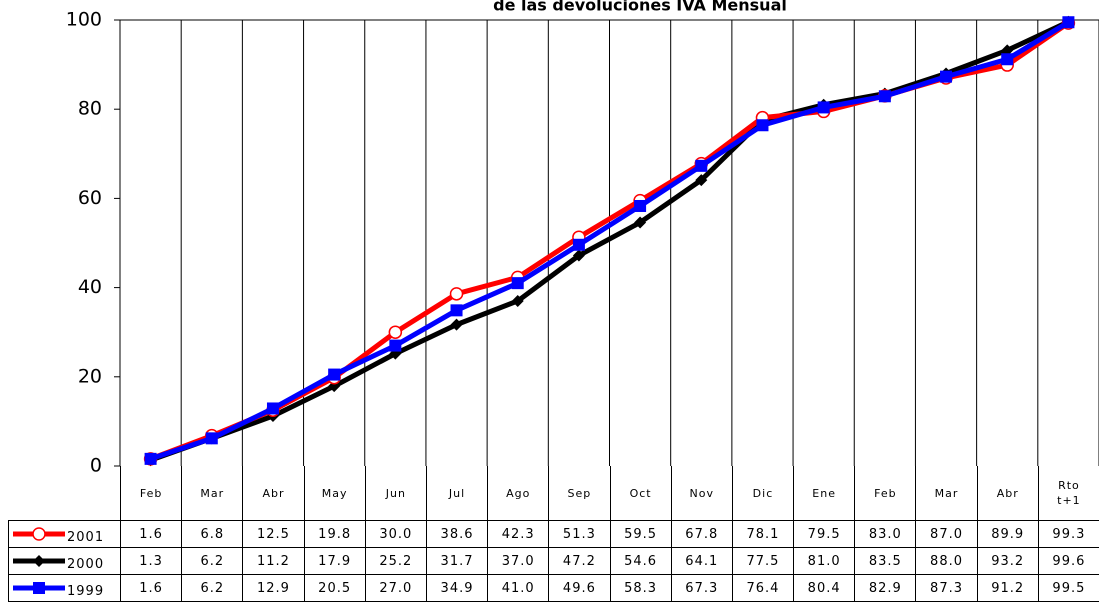 This screenshot has height=605, width=1099. What do you see at coordinates (640, 534) in the screenshot?
I see `data-label: 59.5` at bounding box center [640, 534].